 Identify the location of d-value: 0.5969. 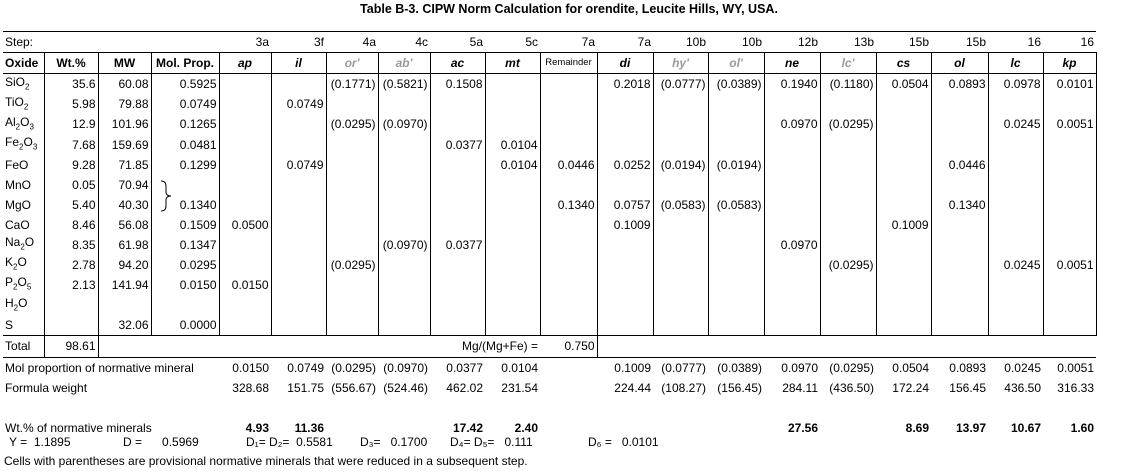
(180, 442).